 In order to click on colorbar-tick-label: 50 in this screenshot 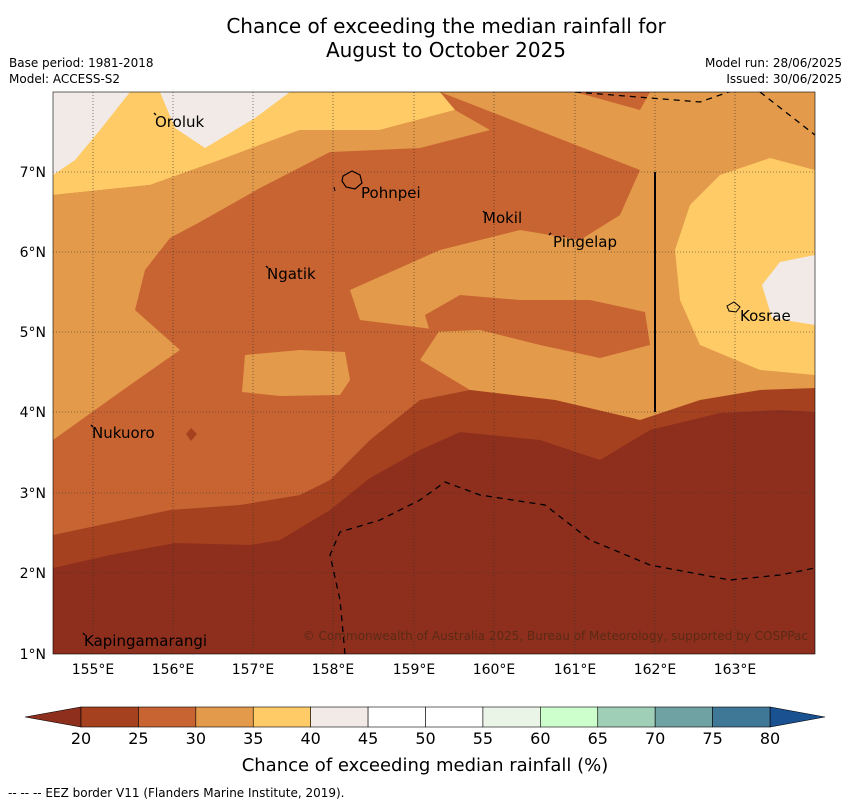, I will do `click(425, 738)`.